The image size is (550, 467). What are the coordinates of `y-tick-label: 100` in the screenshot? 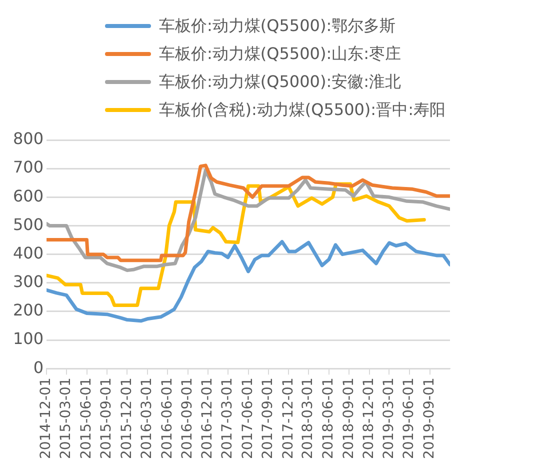 It's located at (28, 338).